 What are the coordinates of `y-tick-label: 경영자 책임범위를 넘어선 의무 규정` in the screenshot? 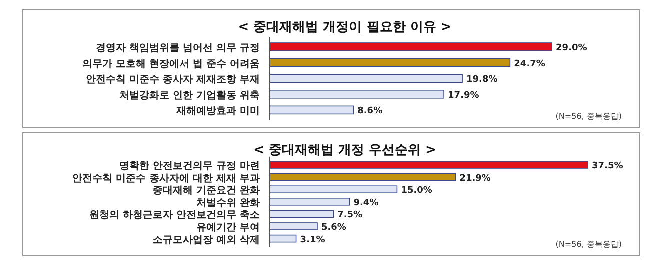 It's located at (178, 48).